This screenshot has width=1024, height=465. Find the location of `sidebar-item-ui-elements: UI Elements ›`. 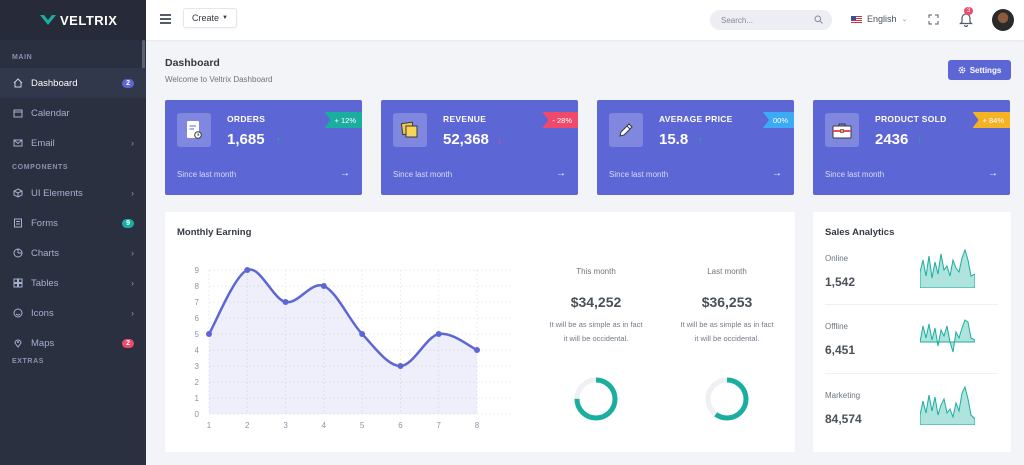

sidebar-item-ui-elements: UI Elements › is located at coordinates (73, 193).